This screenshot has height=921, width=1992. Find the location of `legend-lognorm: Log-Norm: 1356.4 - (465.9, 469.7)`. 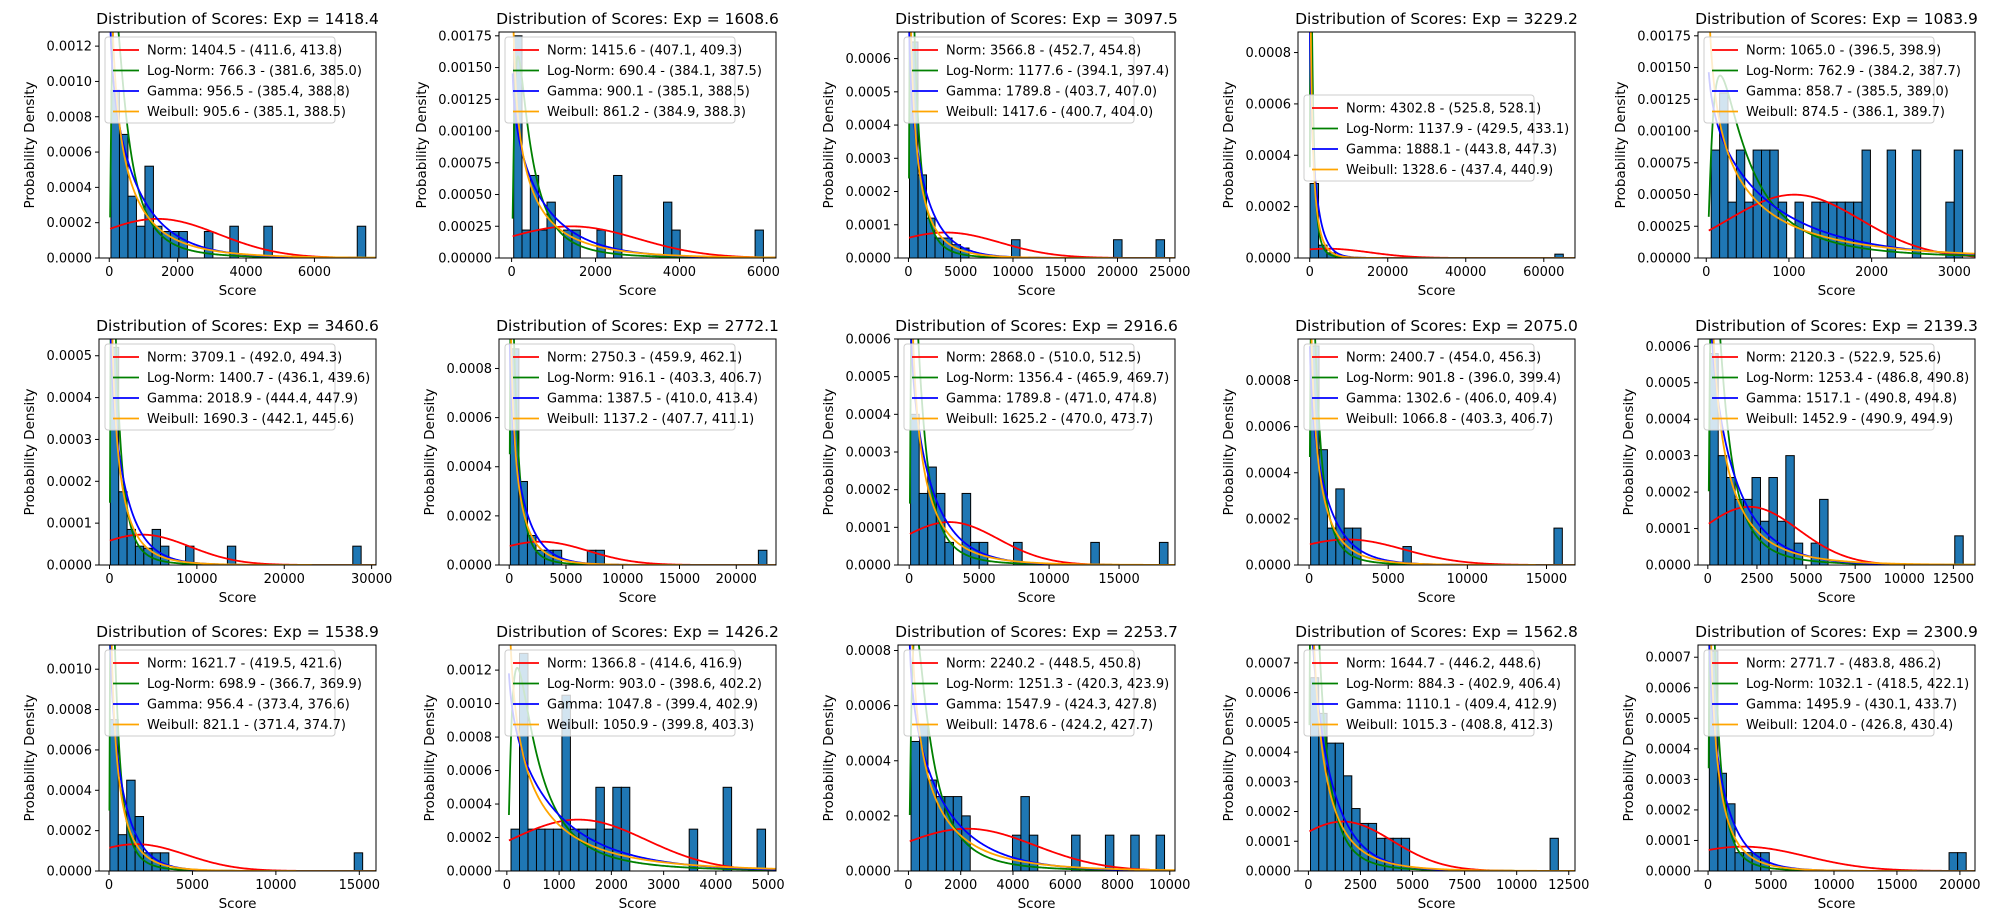

legend-lognorm: Log-Norm: 1356.4 - (465.9, 469.7) is located at coordinates (1057, 378).